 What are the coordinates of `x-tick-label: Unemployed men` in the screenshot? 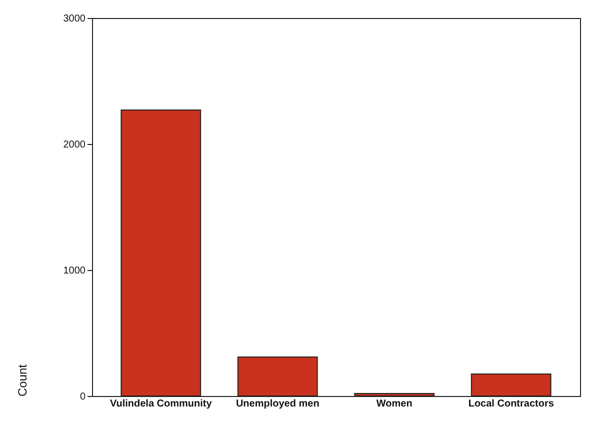 It's located at (278, 404).